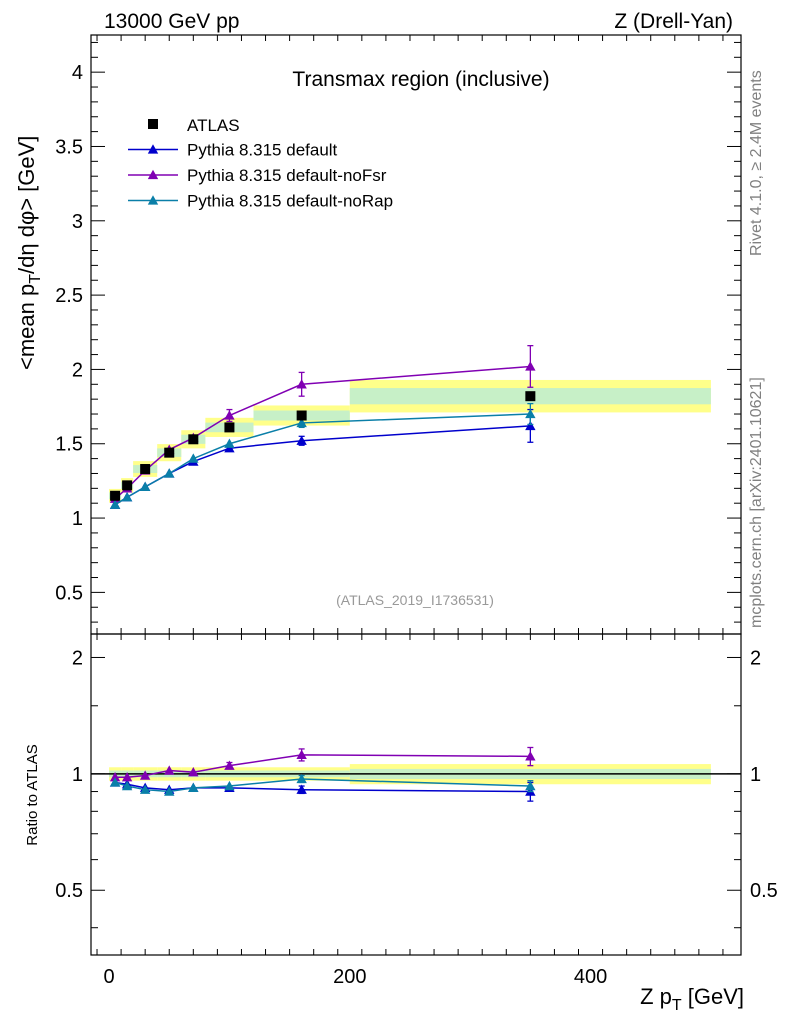 This screenshot has width=786, height=1024. I want to click on analysis-watermark: (ATLAS_2019_I1736531), so click(415, 600).